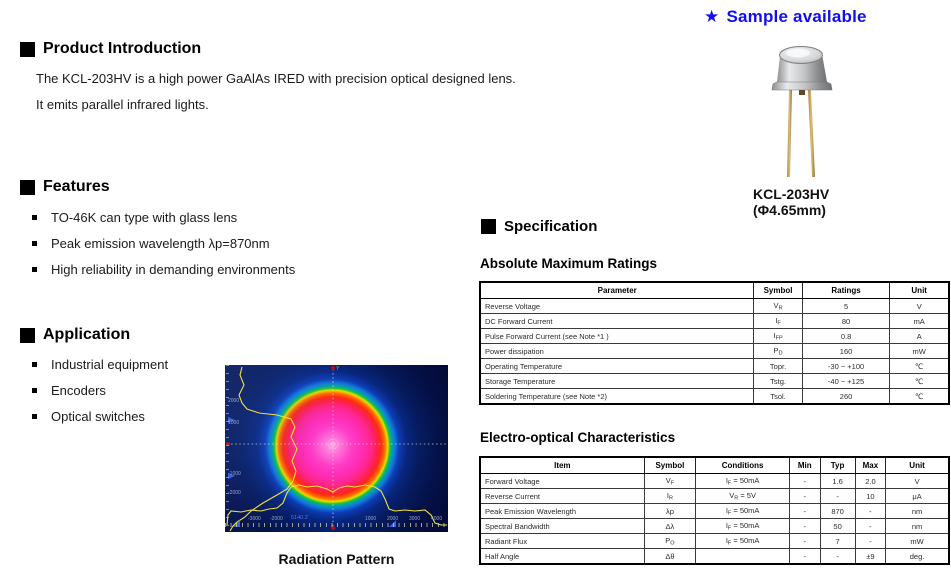  What do you see at coordinates (75, 335) in the screenshot?
I see `section-application: Application` at bounding box center [75, 335].